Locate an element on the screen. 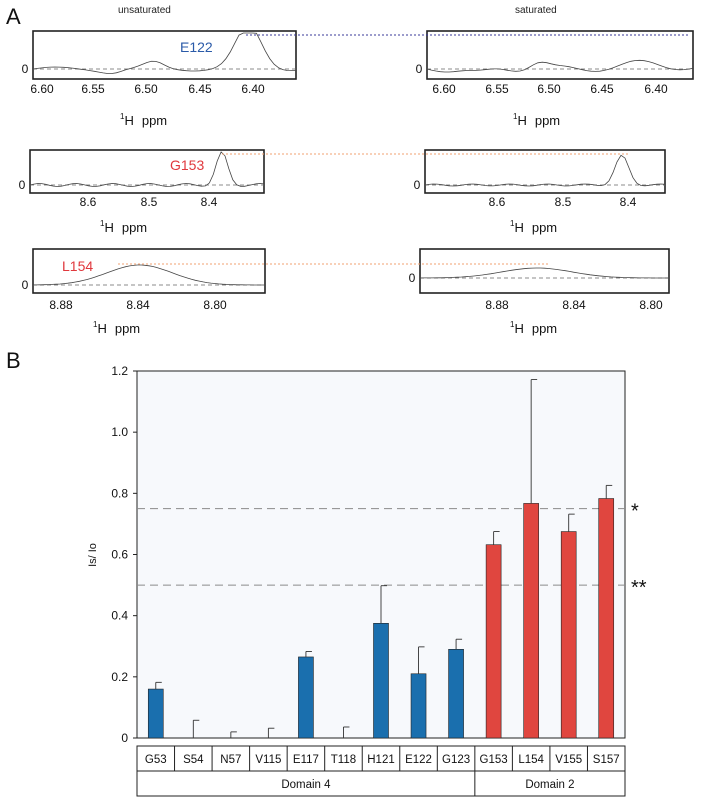 The image size is (706, 800). x-tick-label: E117 is located at coordinates (306, 760).